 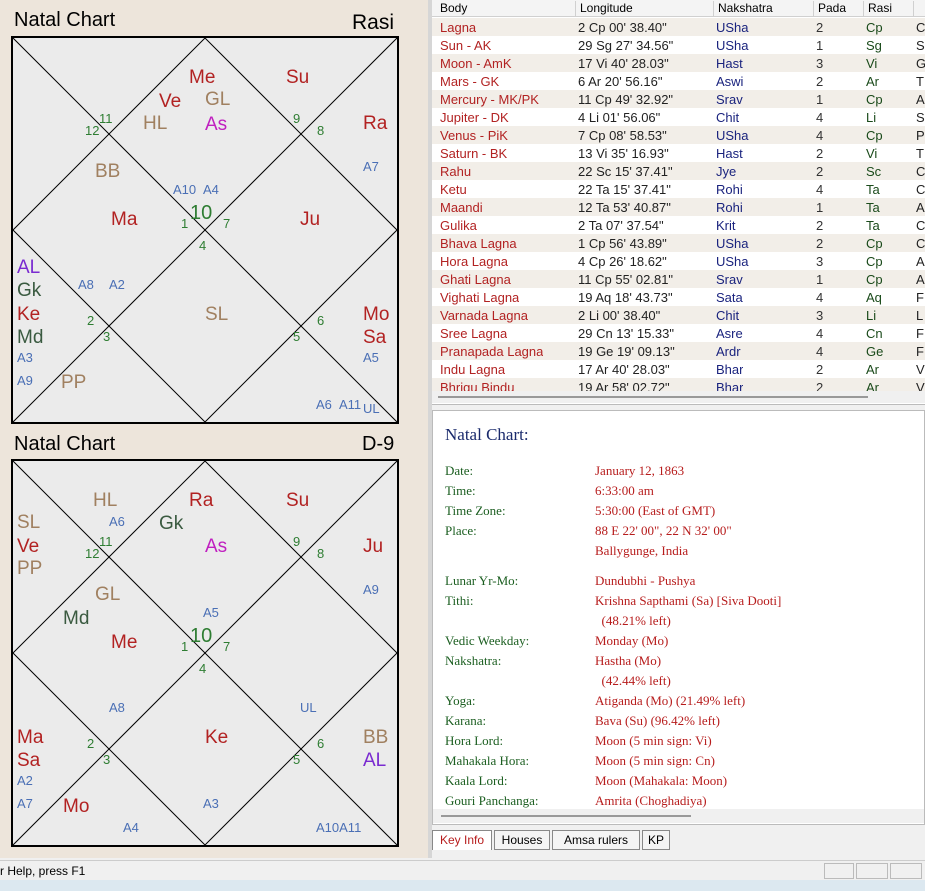 I want to click on table-row: Gulika 2 Ta 07' 37.54" Krit 2 Ta C, so click(x=678, y=225).